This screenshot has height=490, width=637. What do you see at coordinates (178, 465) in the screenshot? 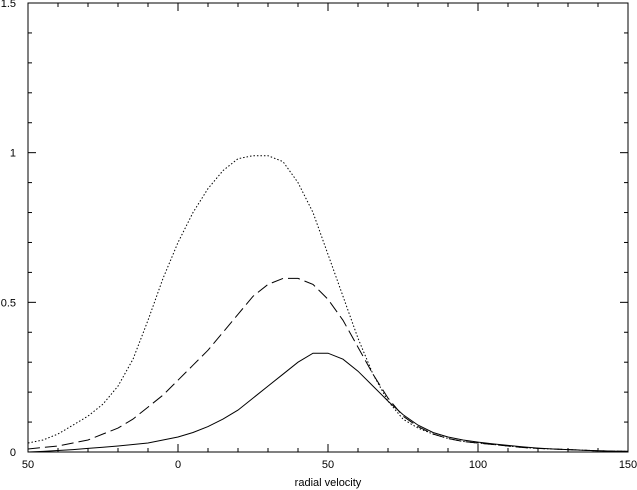
I see `x-tick-label: 0` at bounding box center [178, 465].